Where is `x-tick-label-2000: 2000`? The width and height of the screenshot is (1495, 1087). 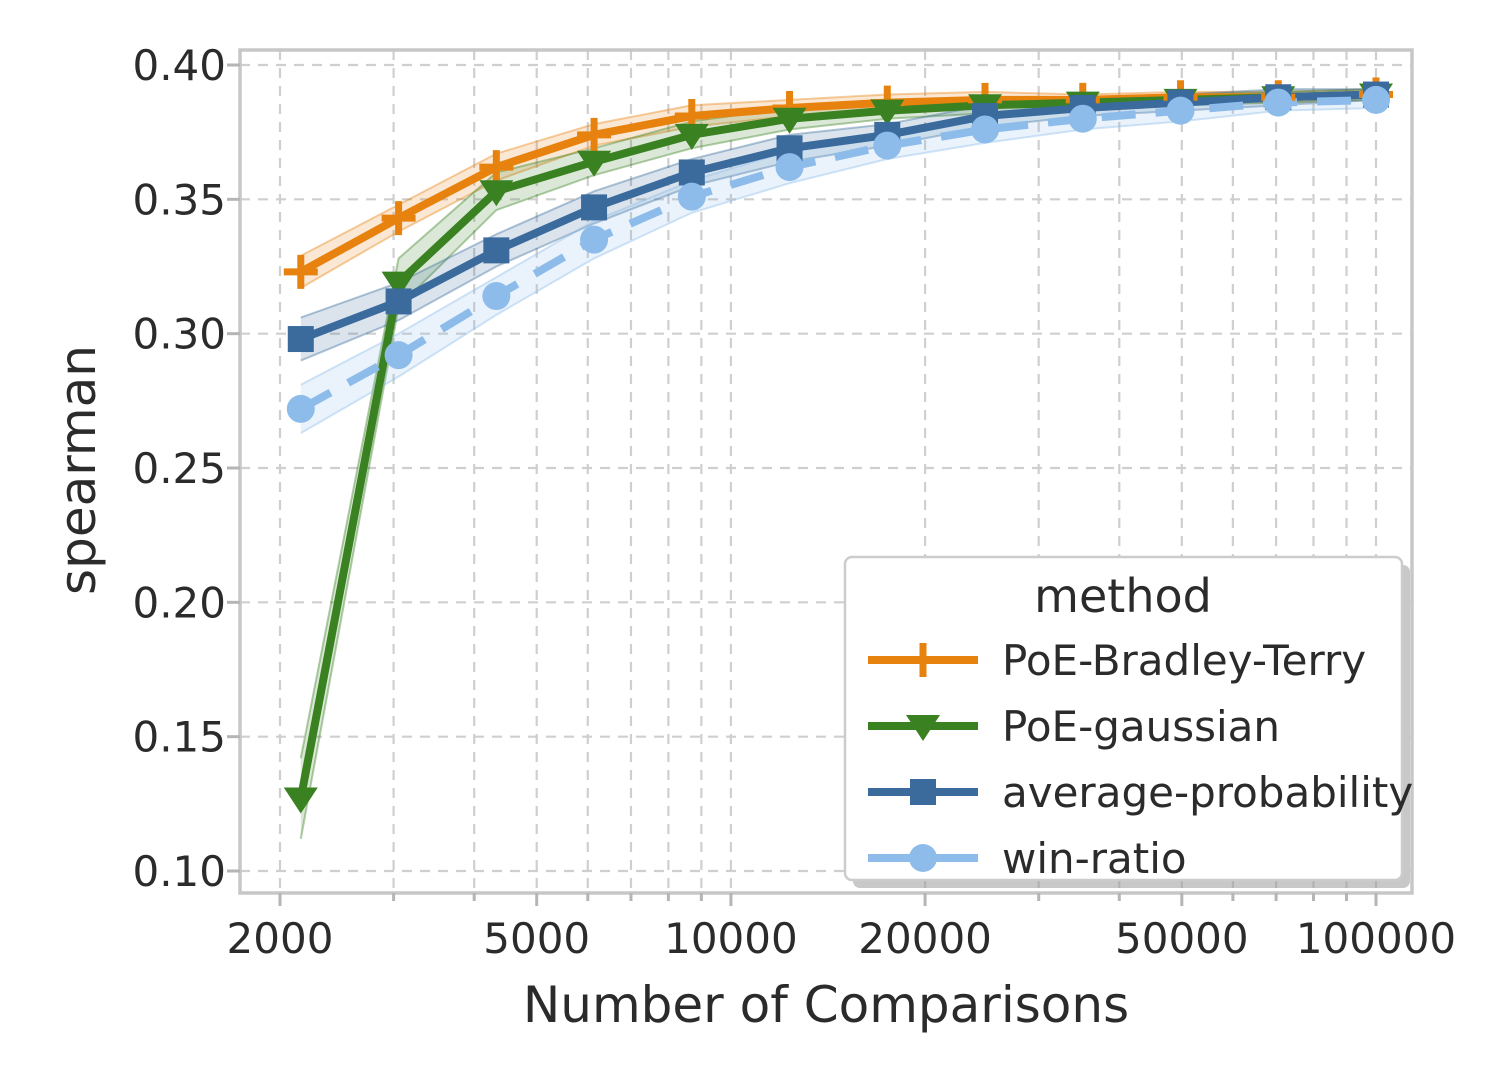 x-tick-label-2000: 2000 is located at coordinates (280, 938).